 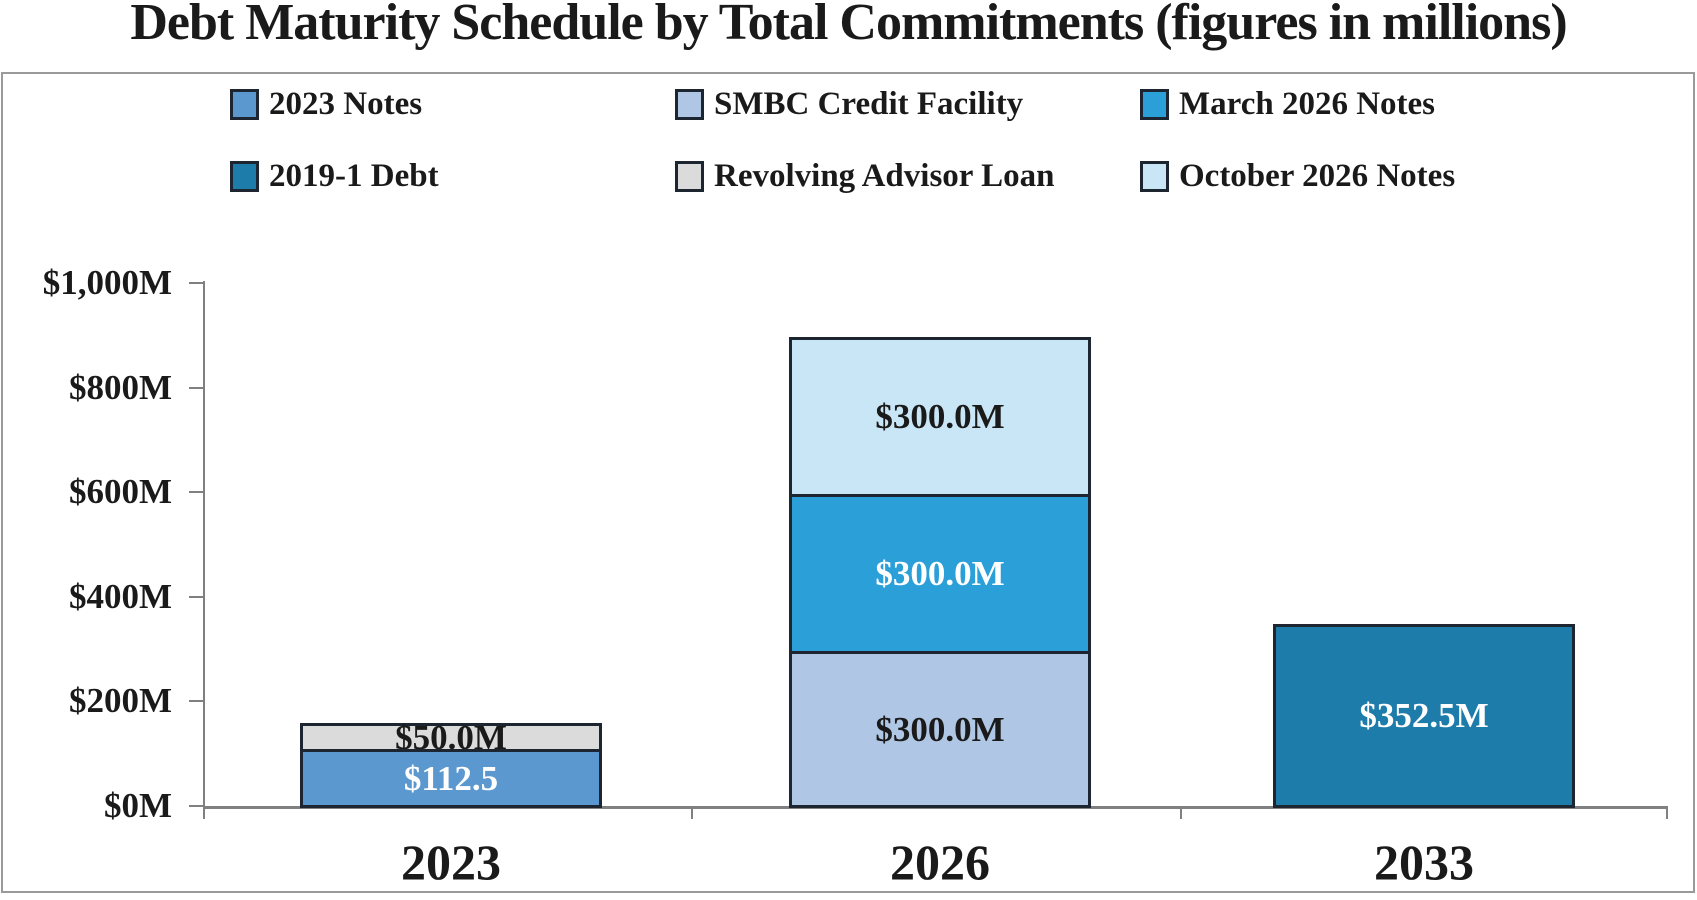 I want to click on y-axis-tick-label: $400M, so click(x=120, y=596).